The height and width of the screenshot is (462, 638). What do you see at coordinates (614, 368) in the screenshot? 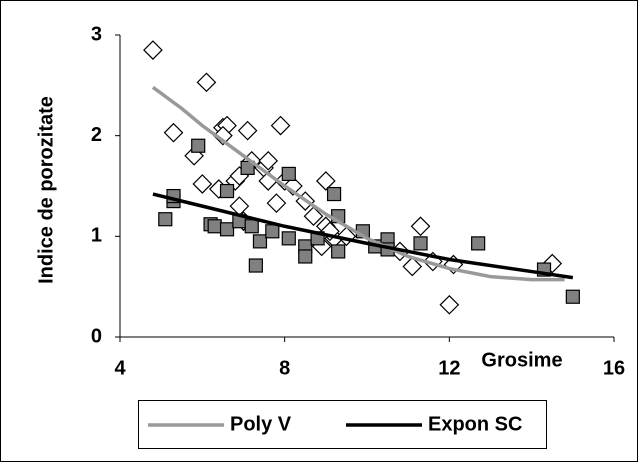
I see `x-tick-label: 16` at bounding box center [614, 368].